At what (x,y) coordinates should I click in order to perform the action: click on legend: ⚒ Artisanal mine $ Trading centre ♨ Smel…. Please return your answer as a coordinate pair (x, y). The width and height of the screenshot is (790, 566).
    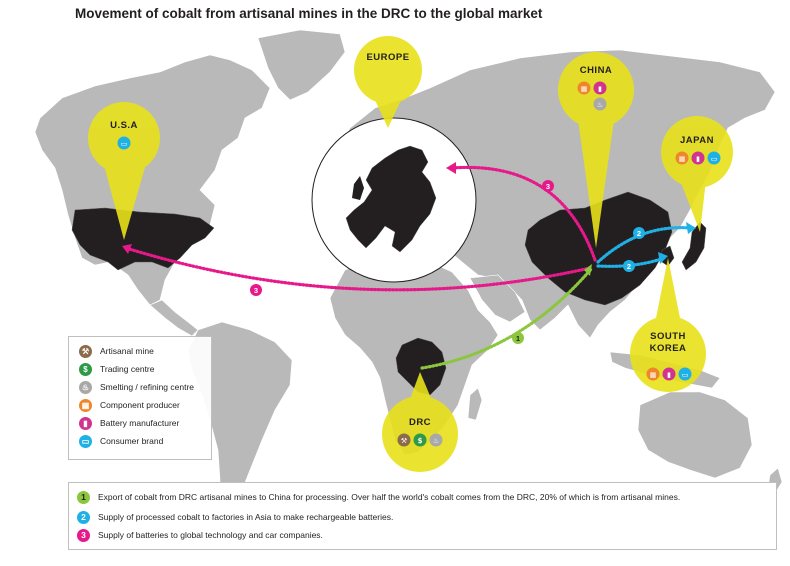
    Looking at the image, I should click on (140, 398).